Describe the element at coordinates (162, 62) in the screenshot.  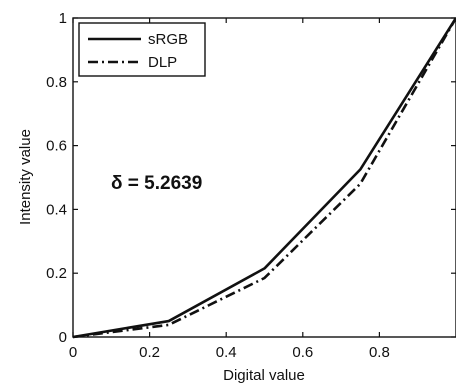
I see `legend-label-dlp: DLP` at that location.